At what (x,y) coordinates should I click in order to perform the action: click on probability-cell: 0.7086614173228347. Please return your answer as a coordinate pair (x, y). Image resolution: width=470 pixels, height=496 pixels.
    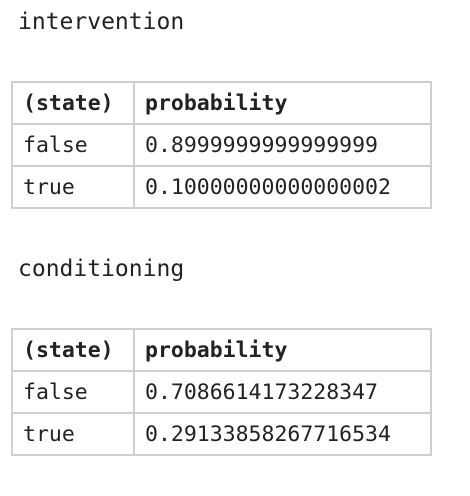
    Looking at the image, I should click on (282, 392).